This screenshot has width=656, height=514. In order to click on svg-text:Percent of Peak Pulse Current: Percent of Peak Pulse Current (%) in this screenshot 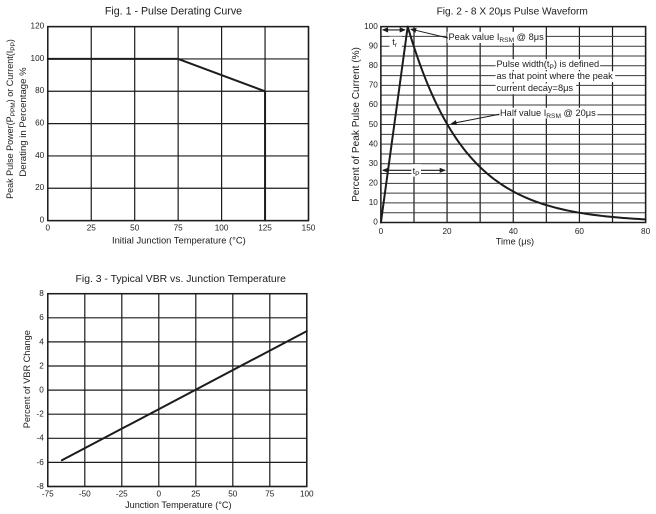, I will do `click(356, 124)`.